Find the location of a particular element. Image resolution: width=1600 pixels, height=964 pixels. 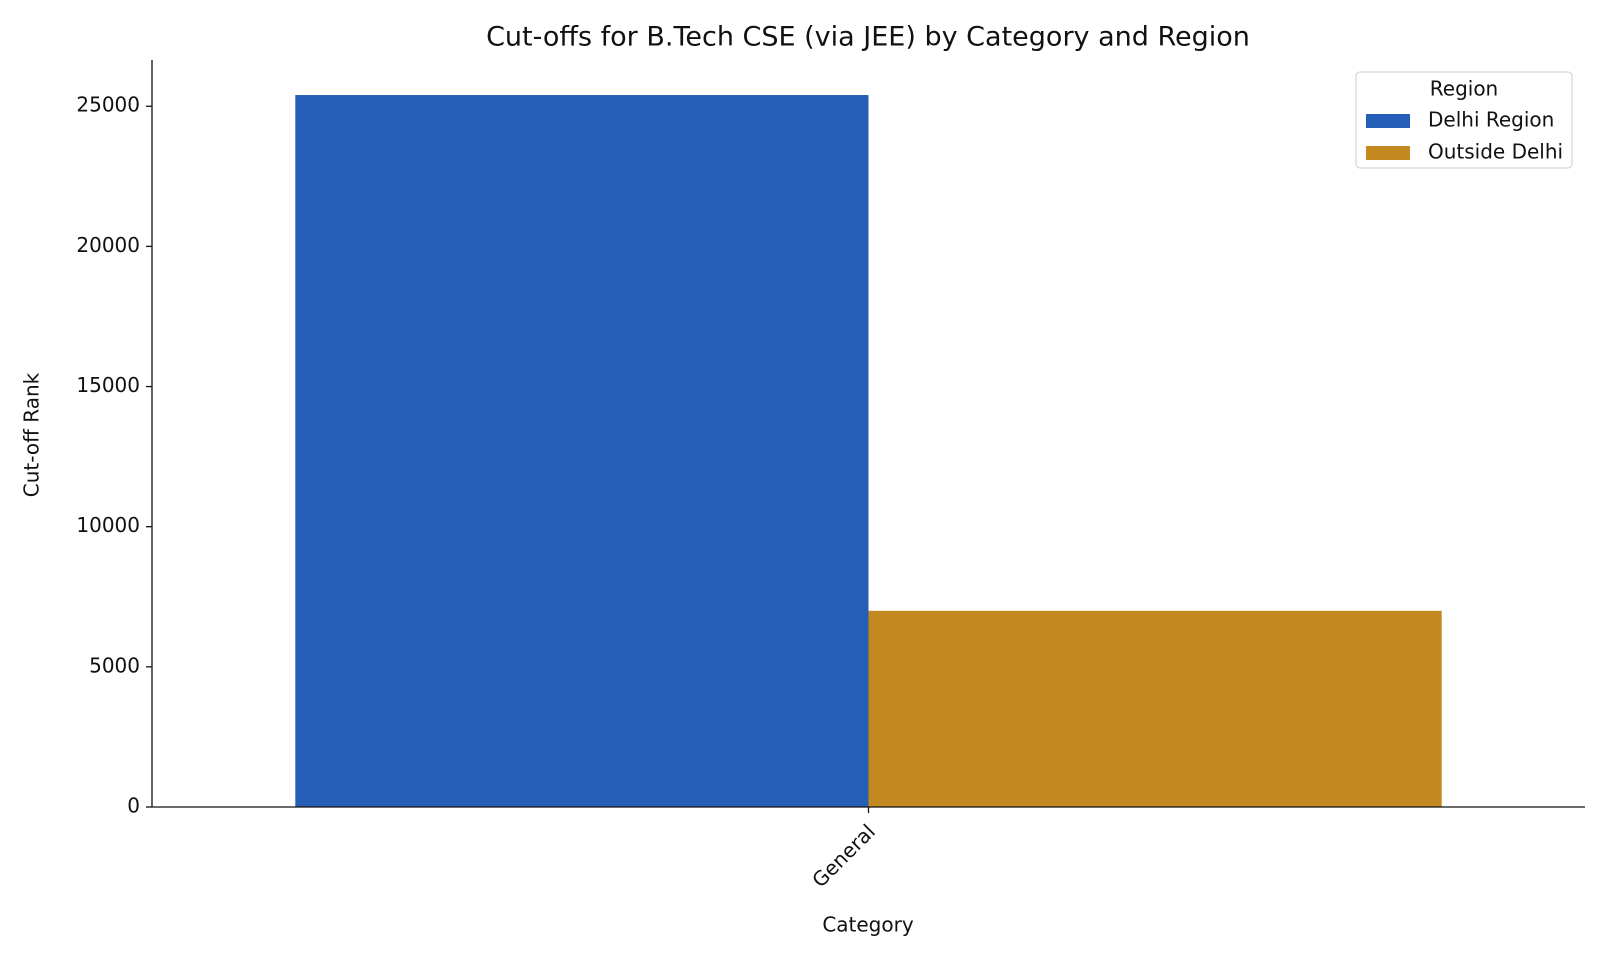

legend-title: Region is located at coordinates (1464, 89).